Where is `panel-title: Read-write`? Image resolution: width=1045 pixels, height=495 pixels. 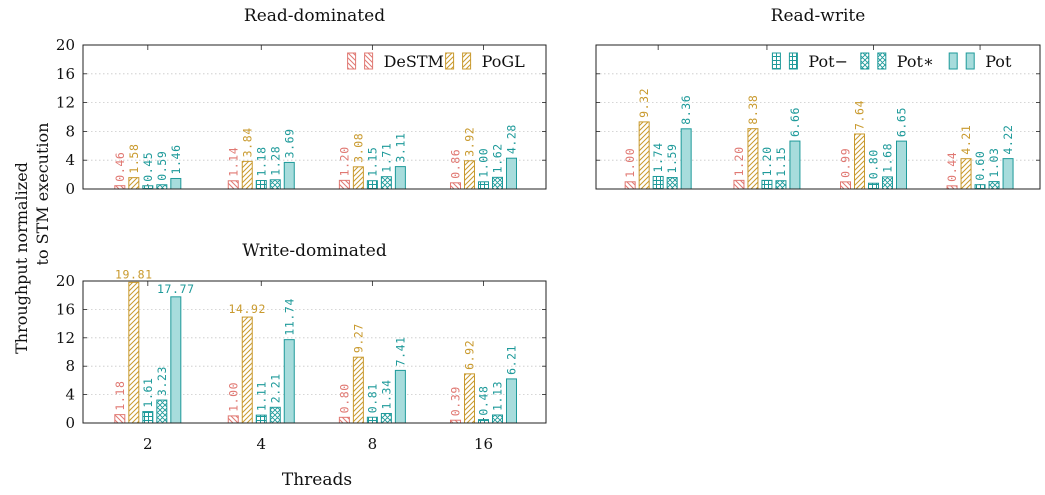 panel-title: Read-write is located at coordinates (818, 16).